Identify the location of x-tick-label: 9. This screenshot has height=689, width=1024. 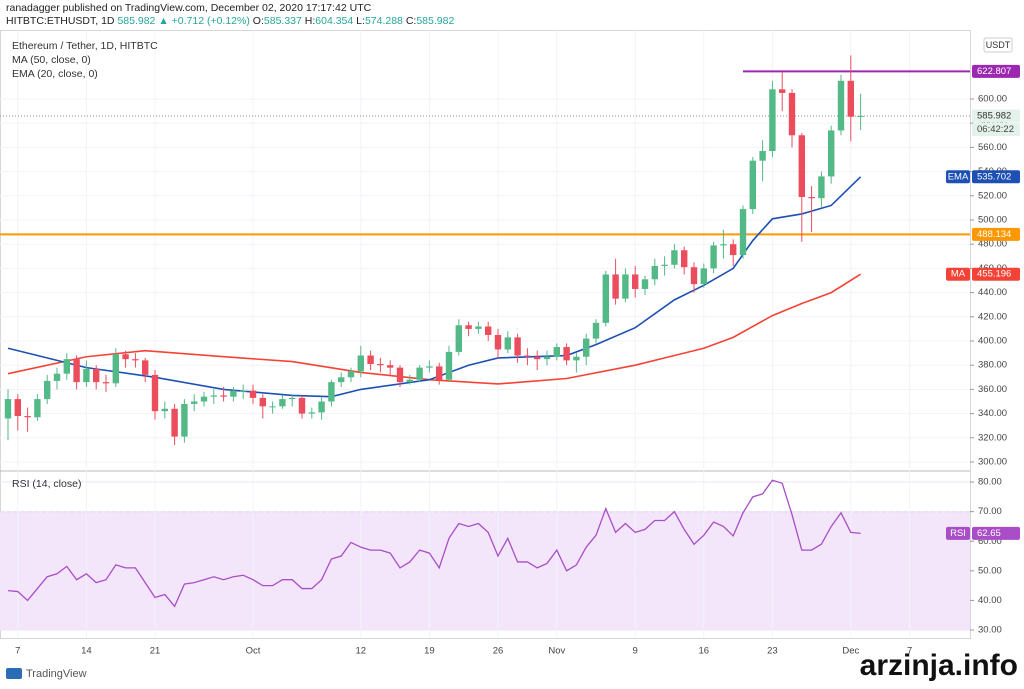
(635, 651).